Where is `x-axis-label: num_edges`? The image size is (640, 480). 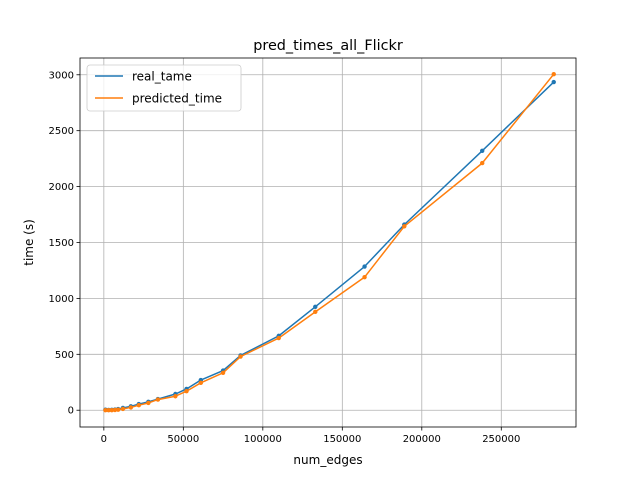
x-axis-label: num_edges is located at coordinates (327, 460).